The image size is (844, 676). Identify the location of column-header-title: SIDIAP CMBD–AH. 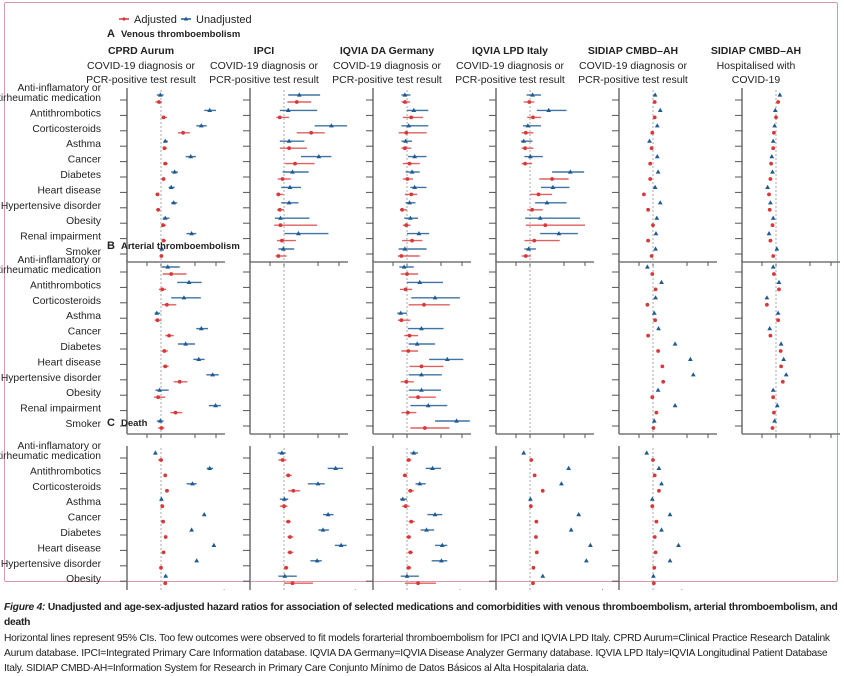
(756, 51).